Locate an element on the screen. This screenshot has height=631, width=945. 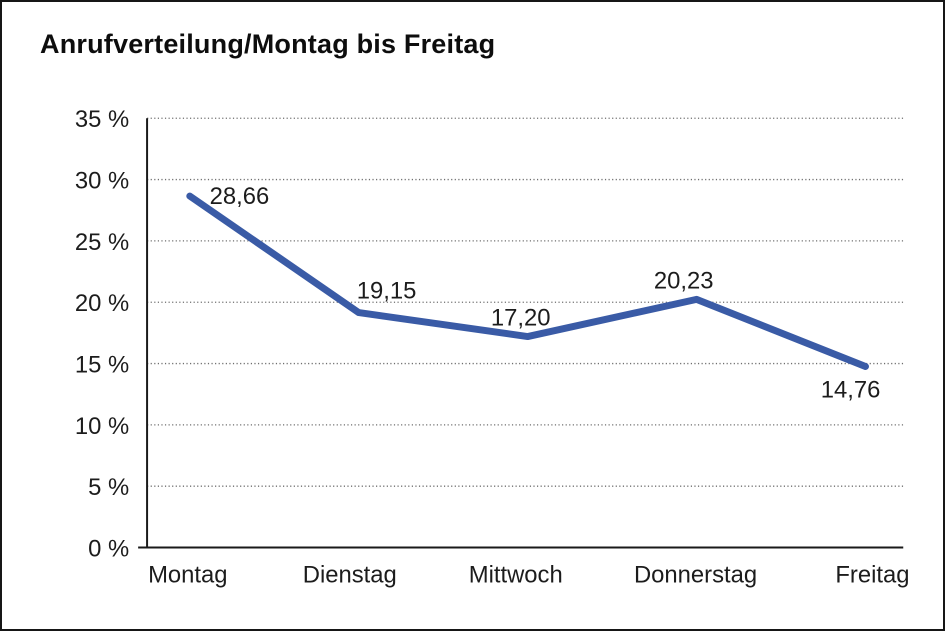
y-axis-tick-label: 15 % is located at coordinates (102, 364).